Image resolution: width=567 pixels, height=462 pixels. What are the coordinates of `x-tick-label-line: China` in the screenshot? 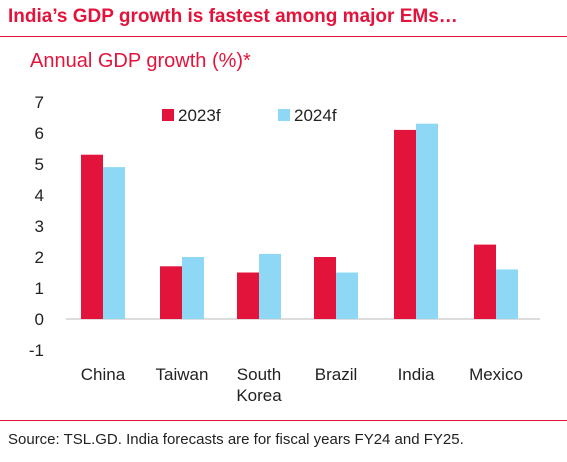 It's located at (103, 374).